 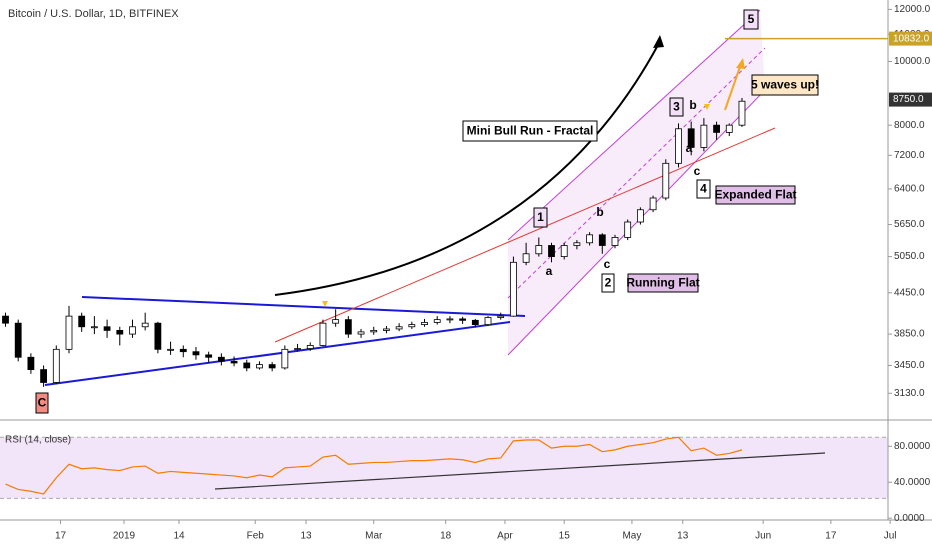 I want to click on annotation: 5 waves up!, so click(x=785, y=85).